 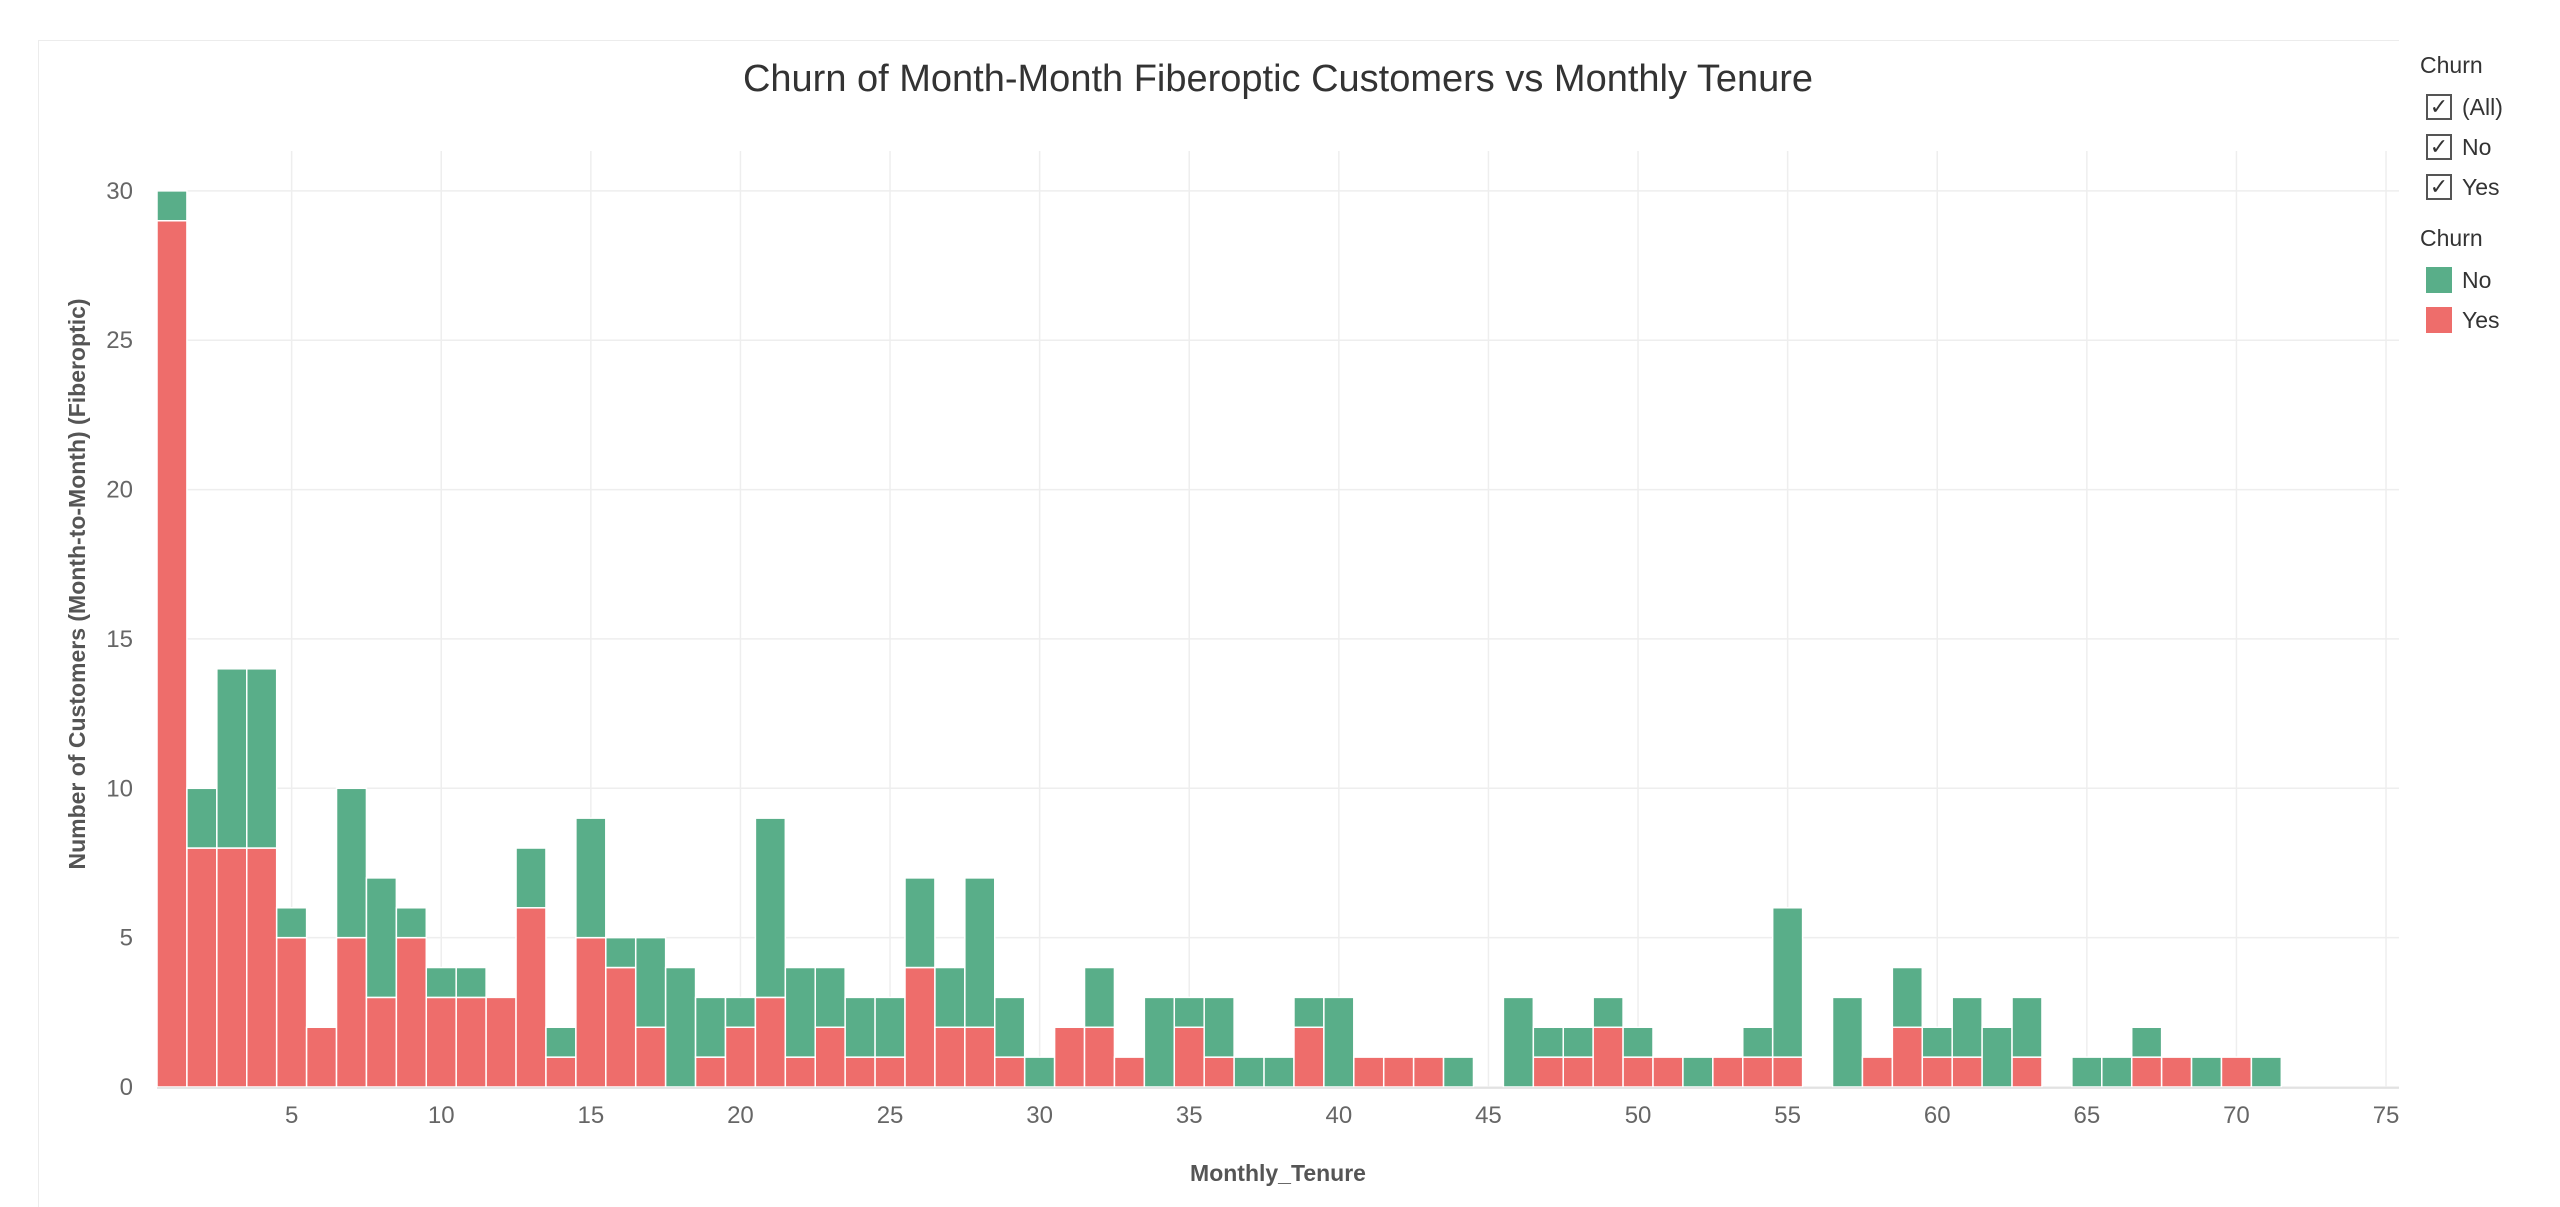 I want to click on legend-label: Yes, so click(x=2481, y=319).